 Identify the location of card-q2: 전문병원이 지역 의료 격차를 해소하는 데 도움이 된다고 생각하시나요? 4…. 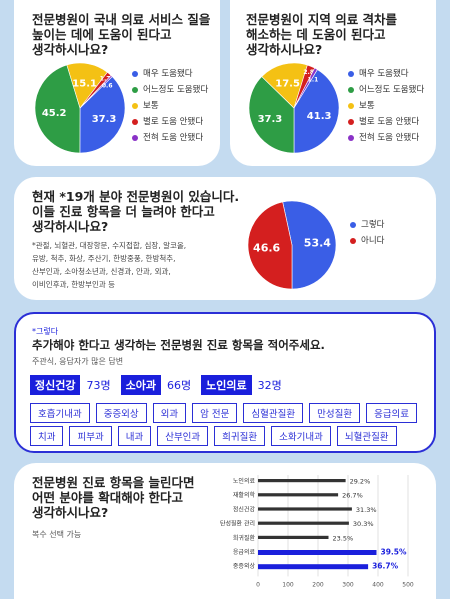
(333, 83).